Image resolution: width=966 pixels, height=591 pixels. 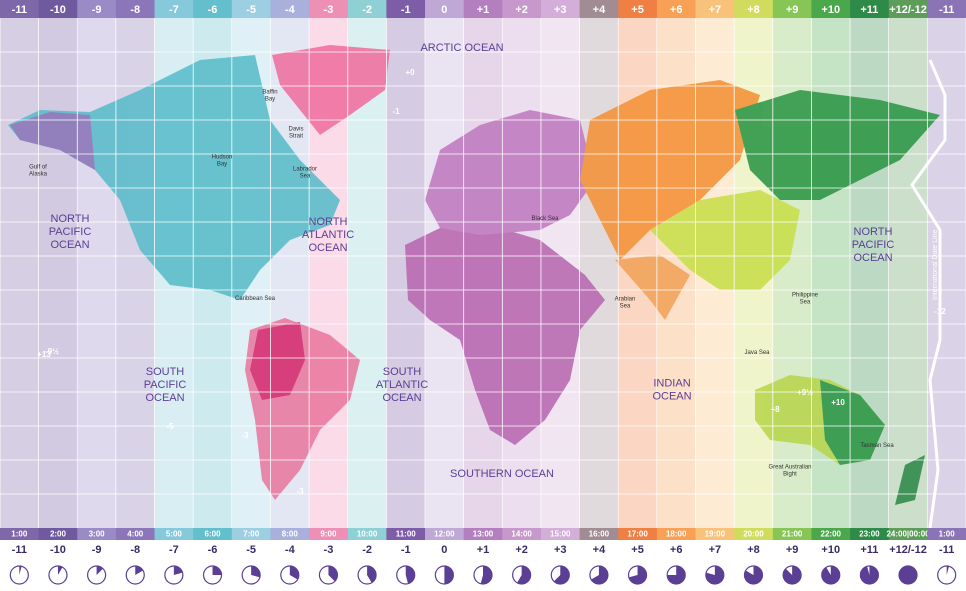 I want to click on label-line: Strait, so click(x=296, y=136).